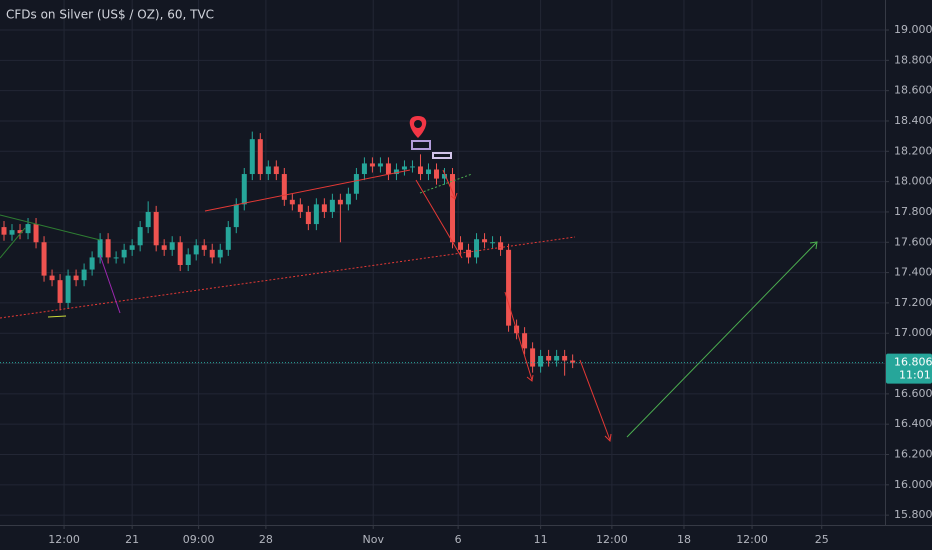 The width and height of the screenshot is (932, 550). Describe the element at coordinates (913, 90) in the screenshot. I see `y-tick-label: 18.600` at that location.